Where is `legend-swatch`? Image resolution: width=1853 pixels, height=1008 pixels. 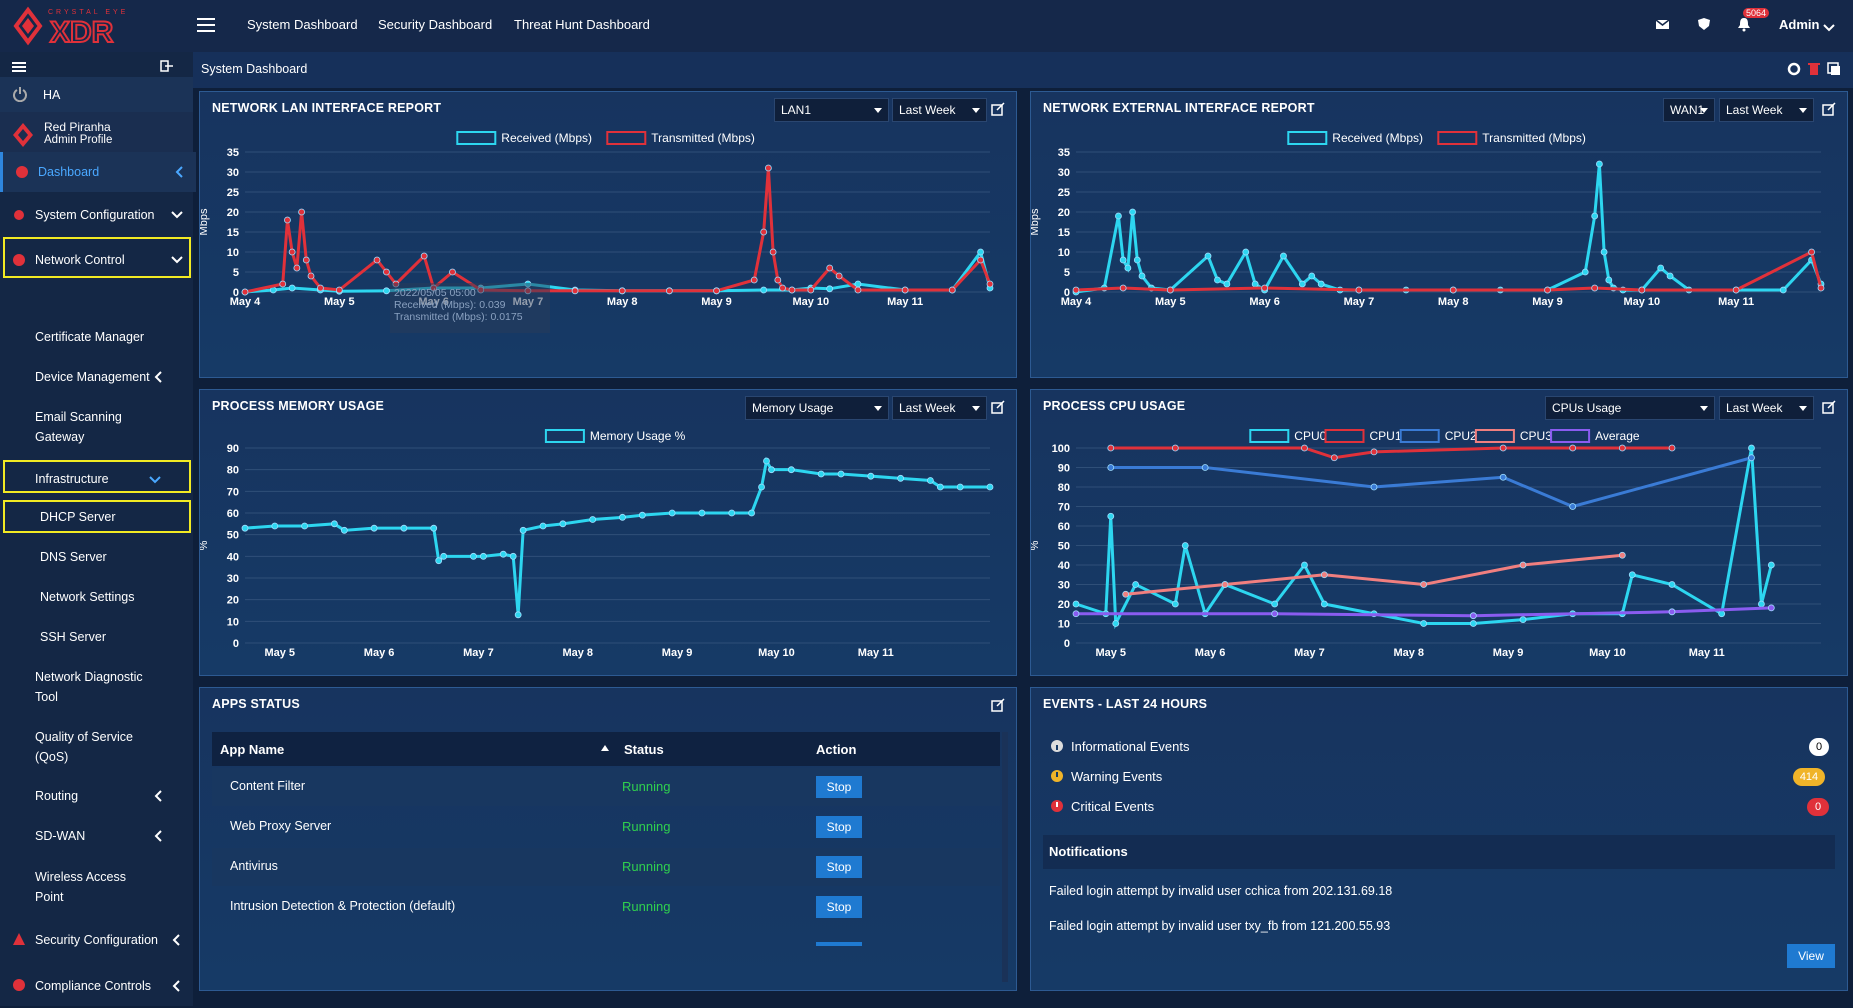 legend-swatch is located at coordinates (1494, 436).